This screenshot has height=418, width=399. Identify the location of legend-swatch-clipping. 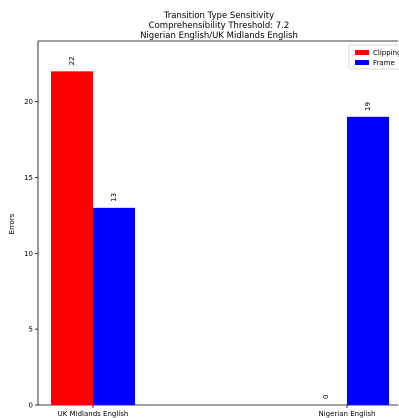
(362, 52).